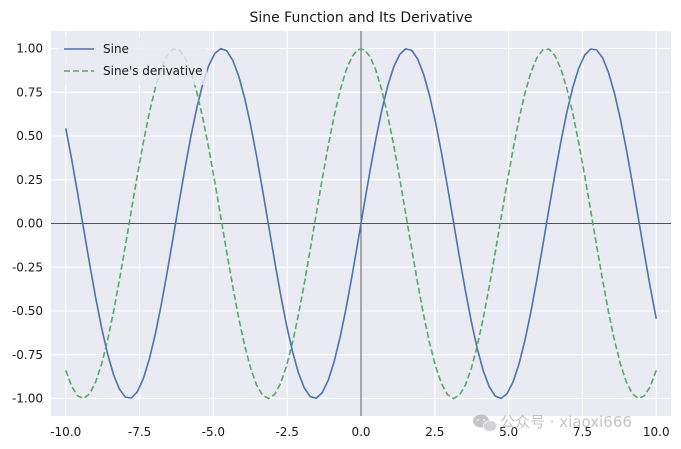 This screenshot has width=681, height=449. I want to click on watermark: 公众号 · xiaoxi666, so click(552, 422).